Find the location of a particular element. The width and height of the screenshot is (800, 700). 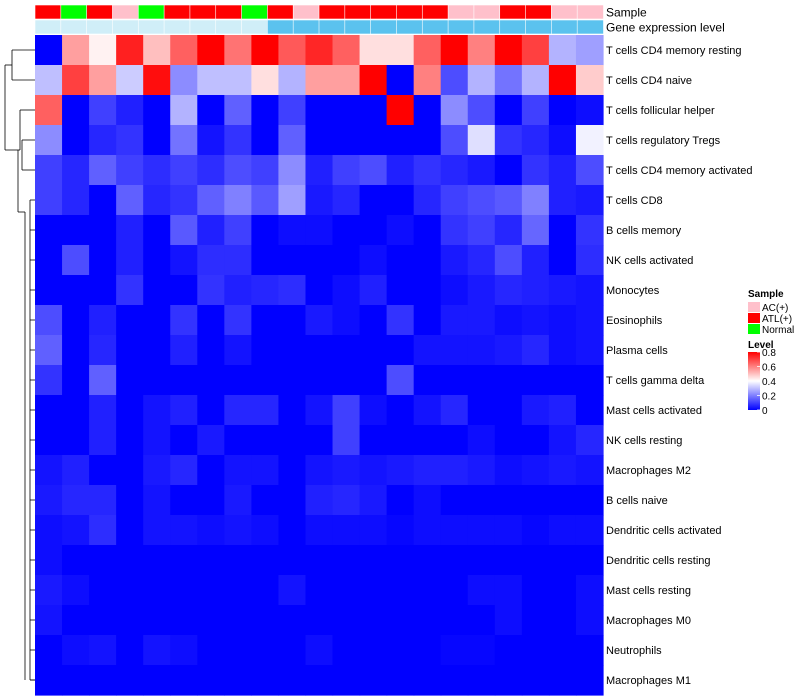

row-dendrogram is located at coordinates (19, 365).